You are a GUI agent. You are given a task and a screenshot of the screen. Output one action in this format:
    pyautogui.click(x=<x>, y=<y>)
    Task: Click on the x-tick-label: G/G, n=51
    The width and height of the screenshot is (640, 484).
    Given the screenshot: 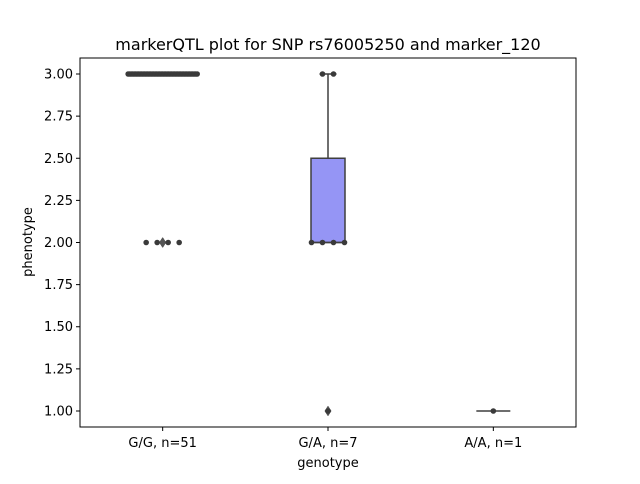 What is the action you would take?
    pyautogui.click(x=162, y=443)
    